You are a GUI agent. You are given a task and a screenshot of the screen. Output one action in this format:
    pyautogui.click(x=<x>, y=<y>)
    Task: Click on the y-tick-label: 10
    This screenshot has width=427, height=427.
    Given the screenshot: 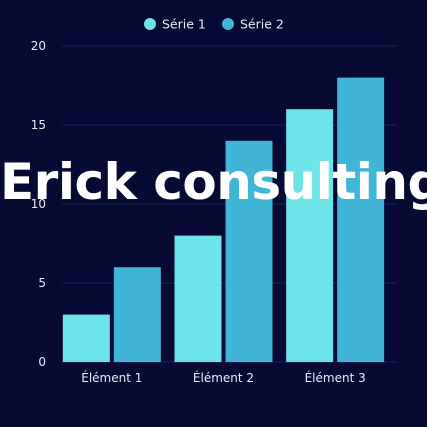 What is the action you would take?
    pyautogui.click(x=38, y=204)
    